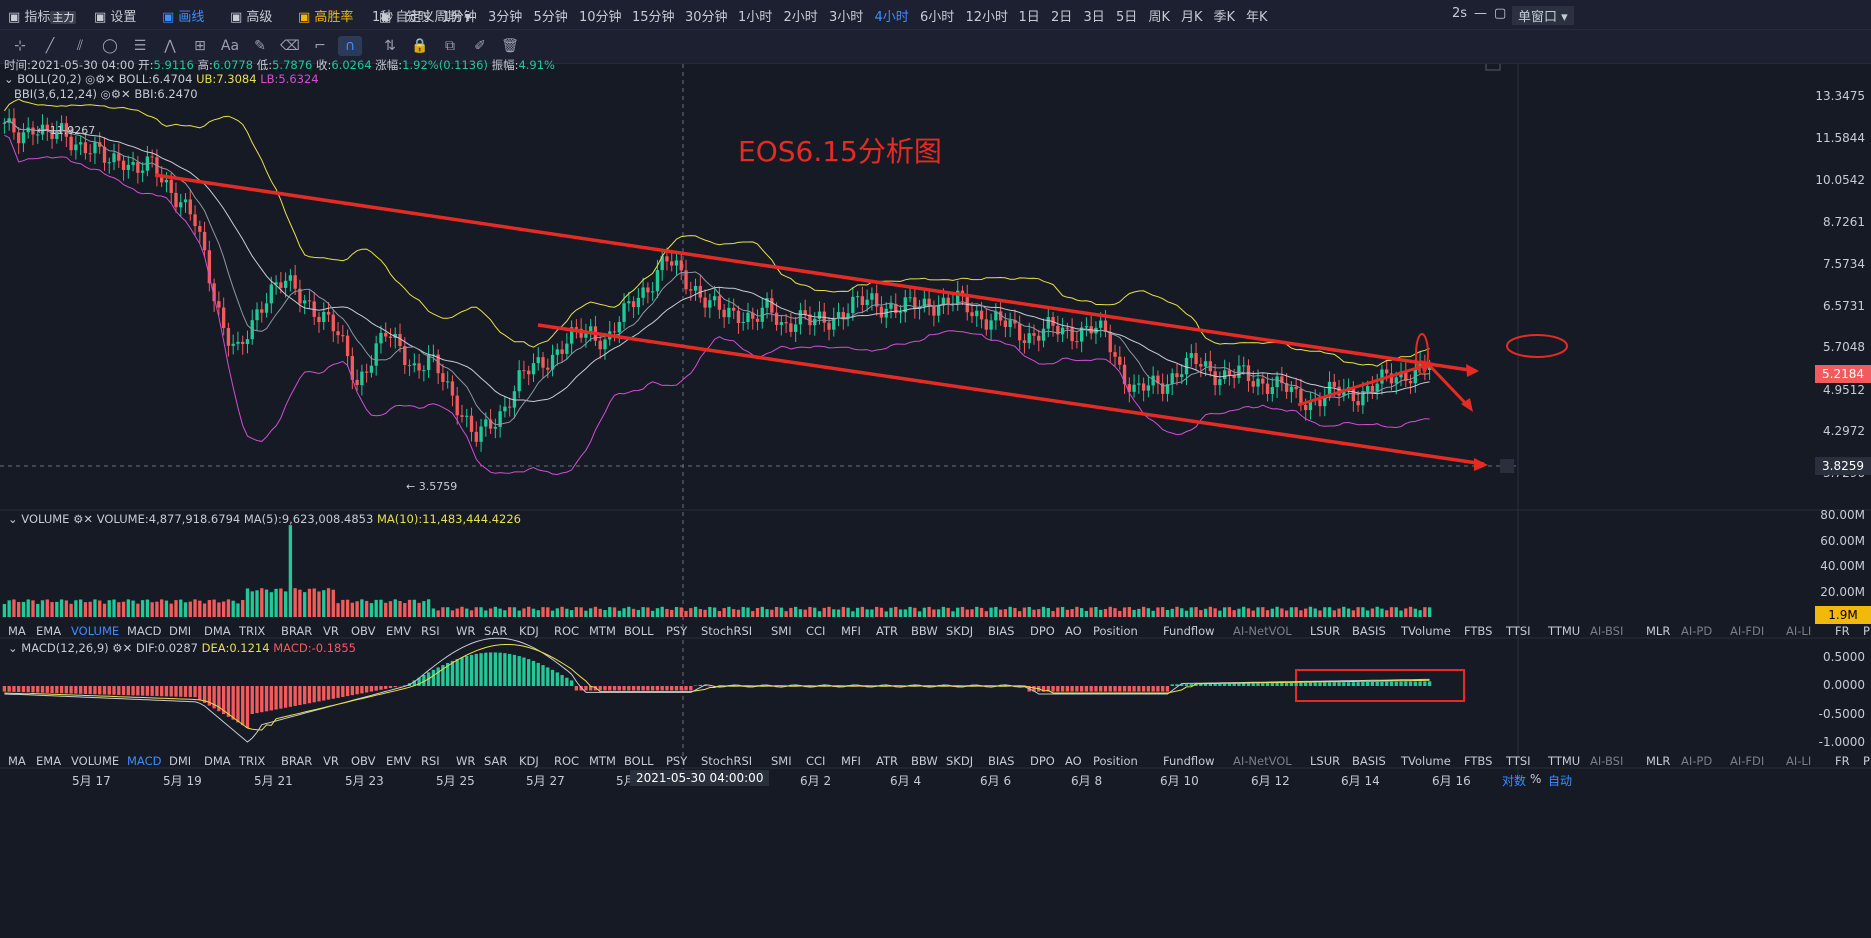  I want to click on indicator-tab-obv: OBV, so click(363, 631).